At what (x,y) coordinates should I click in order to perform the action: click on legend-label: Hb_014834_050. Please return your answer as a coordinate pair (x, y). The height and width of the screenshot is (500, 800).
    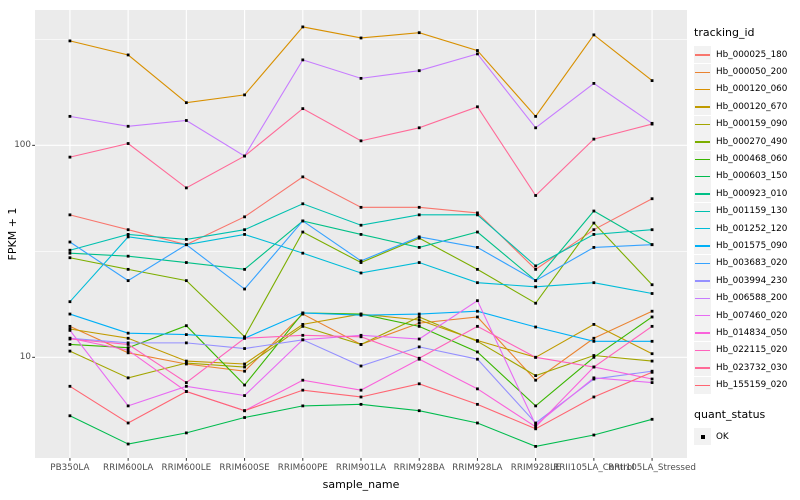
    Looking at the image, I should click on (752, 332).